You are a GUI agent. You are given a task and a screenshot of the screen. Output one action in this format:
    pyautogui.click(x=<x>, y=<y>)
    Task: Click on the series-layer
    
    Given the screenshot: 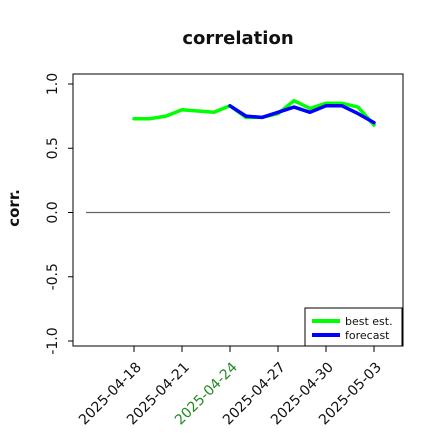 What is the action you would take?
    pyautogui.click(x=254, y=112)
    